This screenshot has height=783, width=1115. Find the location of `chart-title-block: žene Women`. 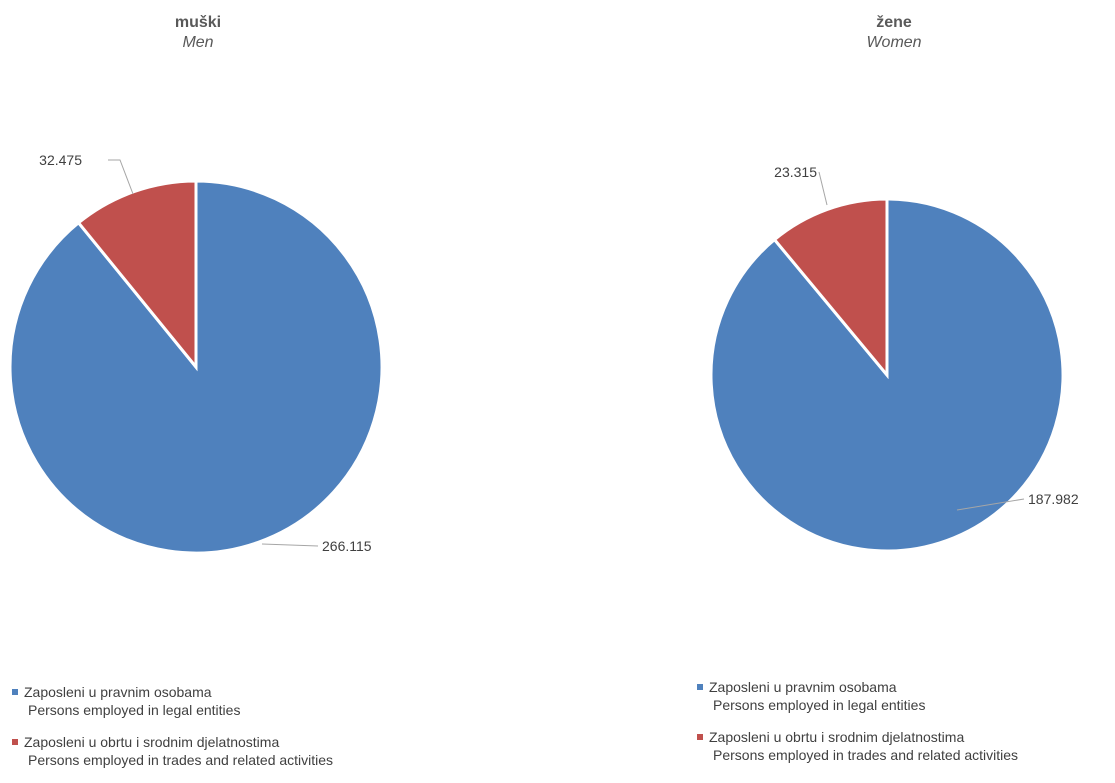

chart-title-block: žene Women is located at coordinates (894, 33).